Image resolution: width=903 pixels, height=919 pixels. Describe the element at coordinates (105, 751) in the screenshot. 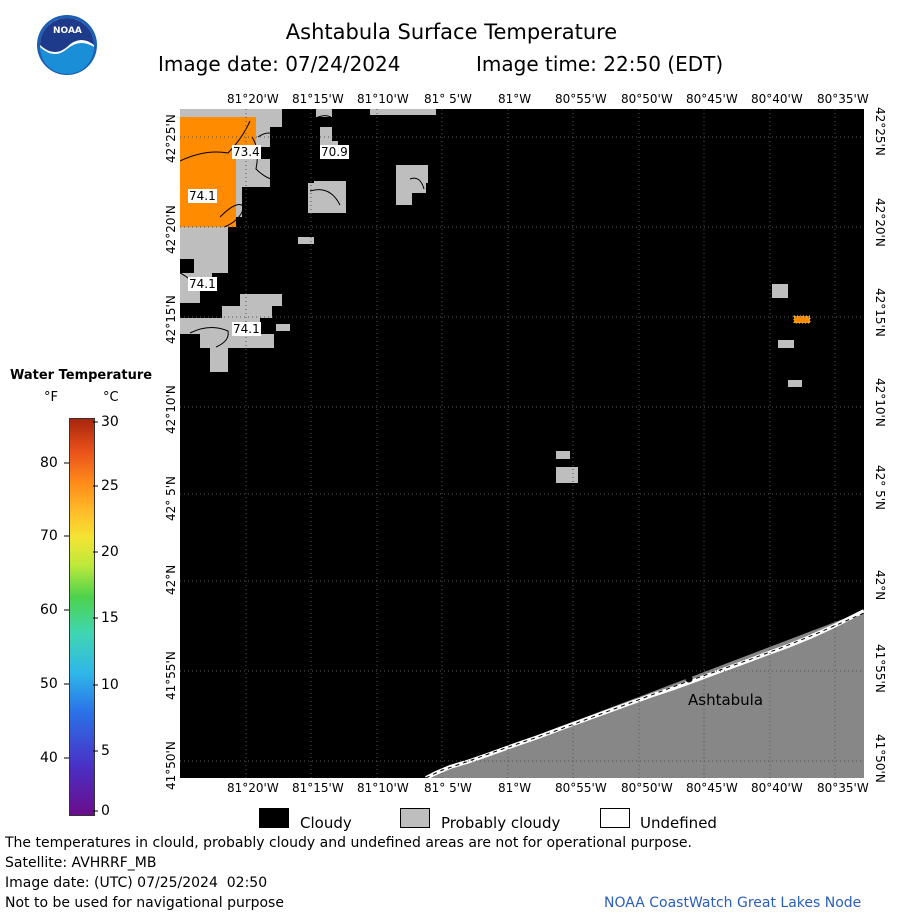

I see `celsius-tick-label: 5` at that location.